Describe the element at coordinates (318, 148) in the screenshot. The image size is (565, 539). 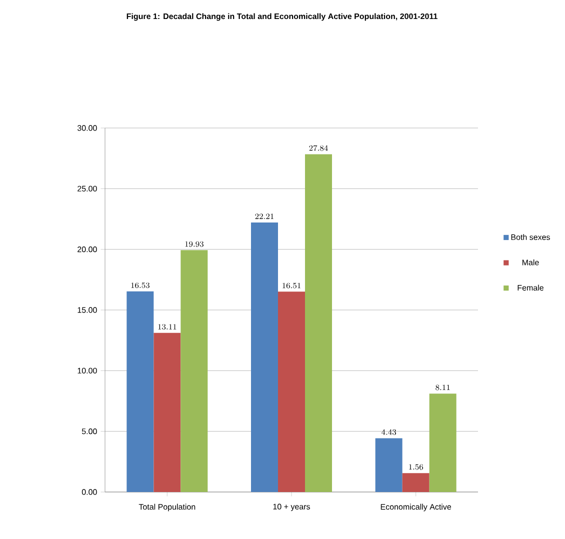
I see `data-label: 27.84` at that location.